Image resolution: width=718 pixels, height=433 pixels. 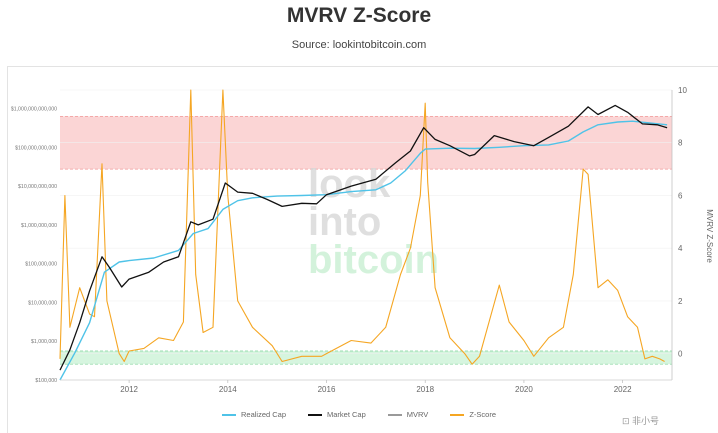 What do you see at coordinates (524, 389) in the screenshot?
I see `x-tick-label: 2020` at bounding box center [524, 389].